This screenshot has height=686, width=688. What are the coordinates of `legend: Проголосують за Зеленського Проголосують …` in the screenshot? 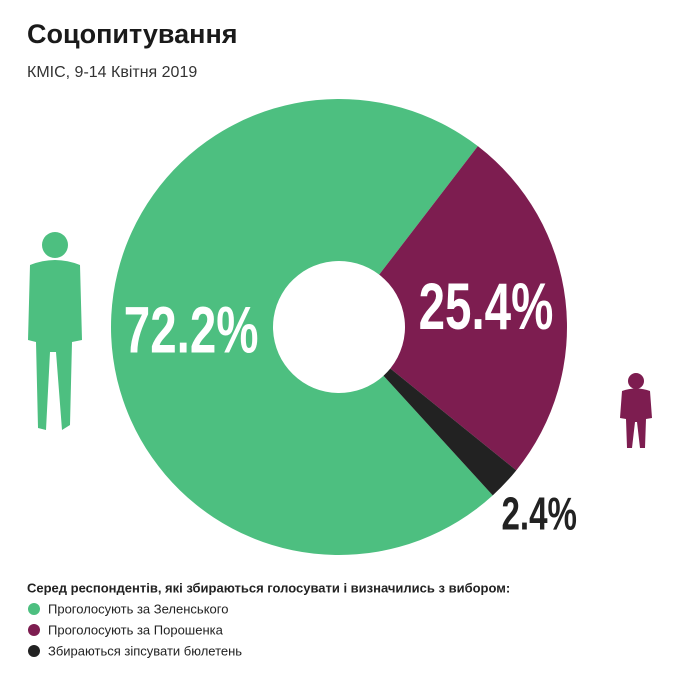 It's located at (135, 629).